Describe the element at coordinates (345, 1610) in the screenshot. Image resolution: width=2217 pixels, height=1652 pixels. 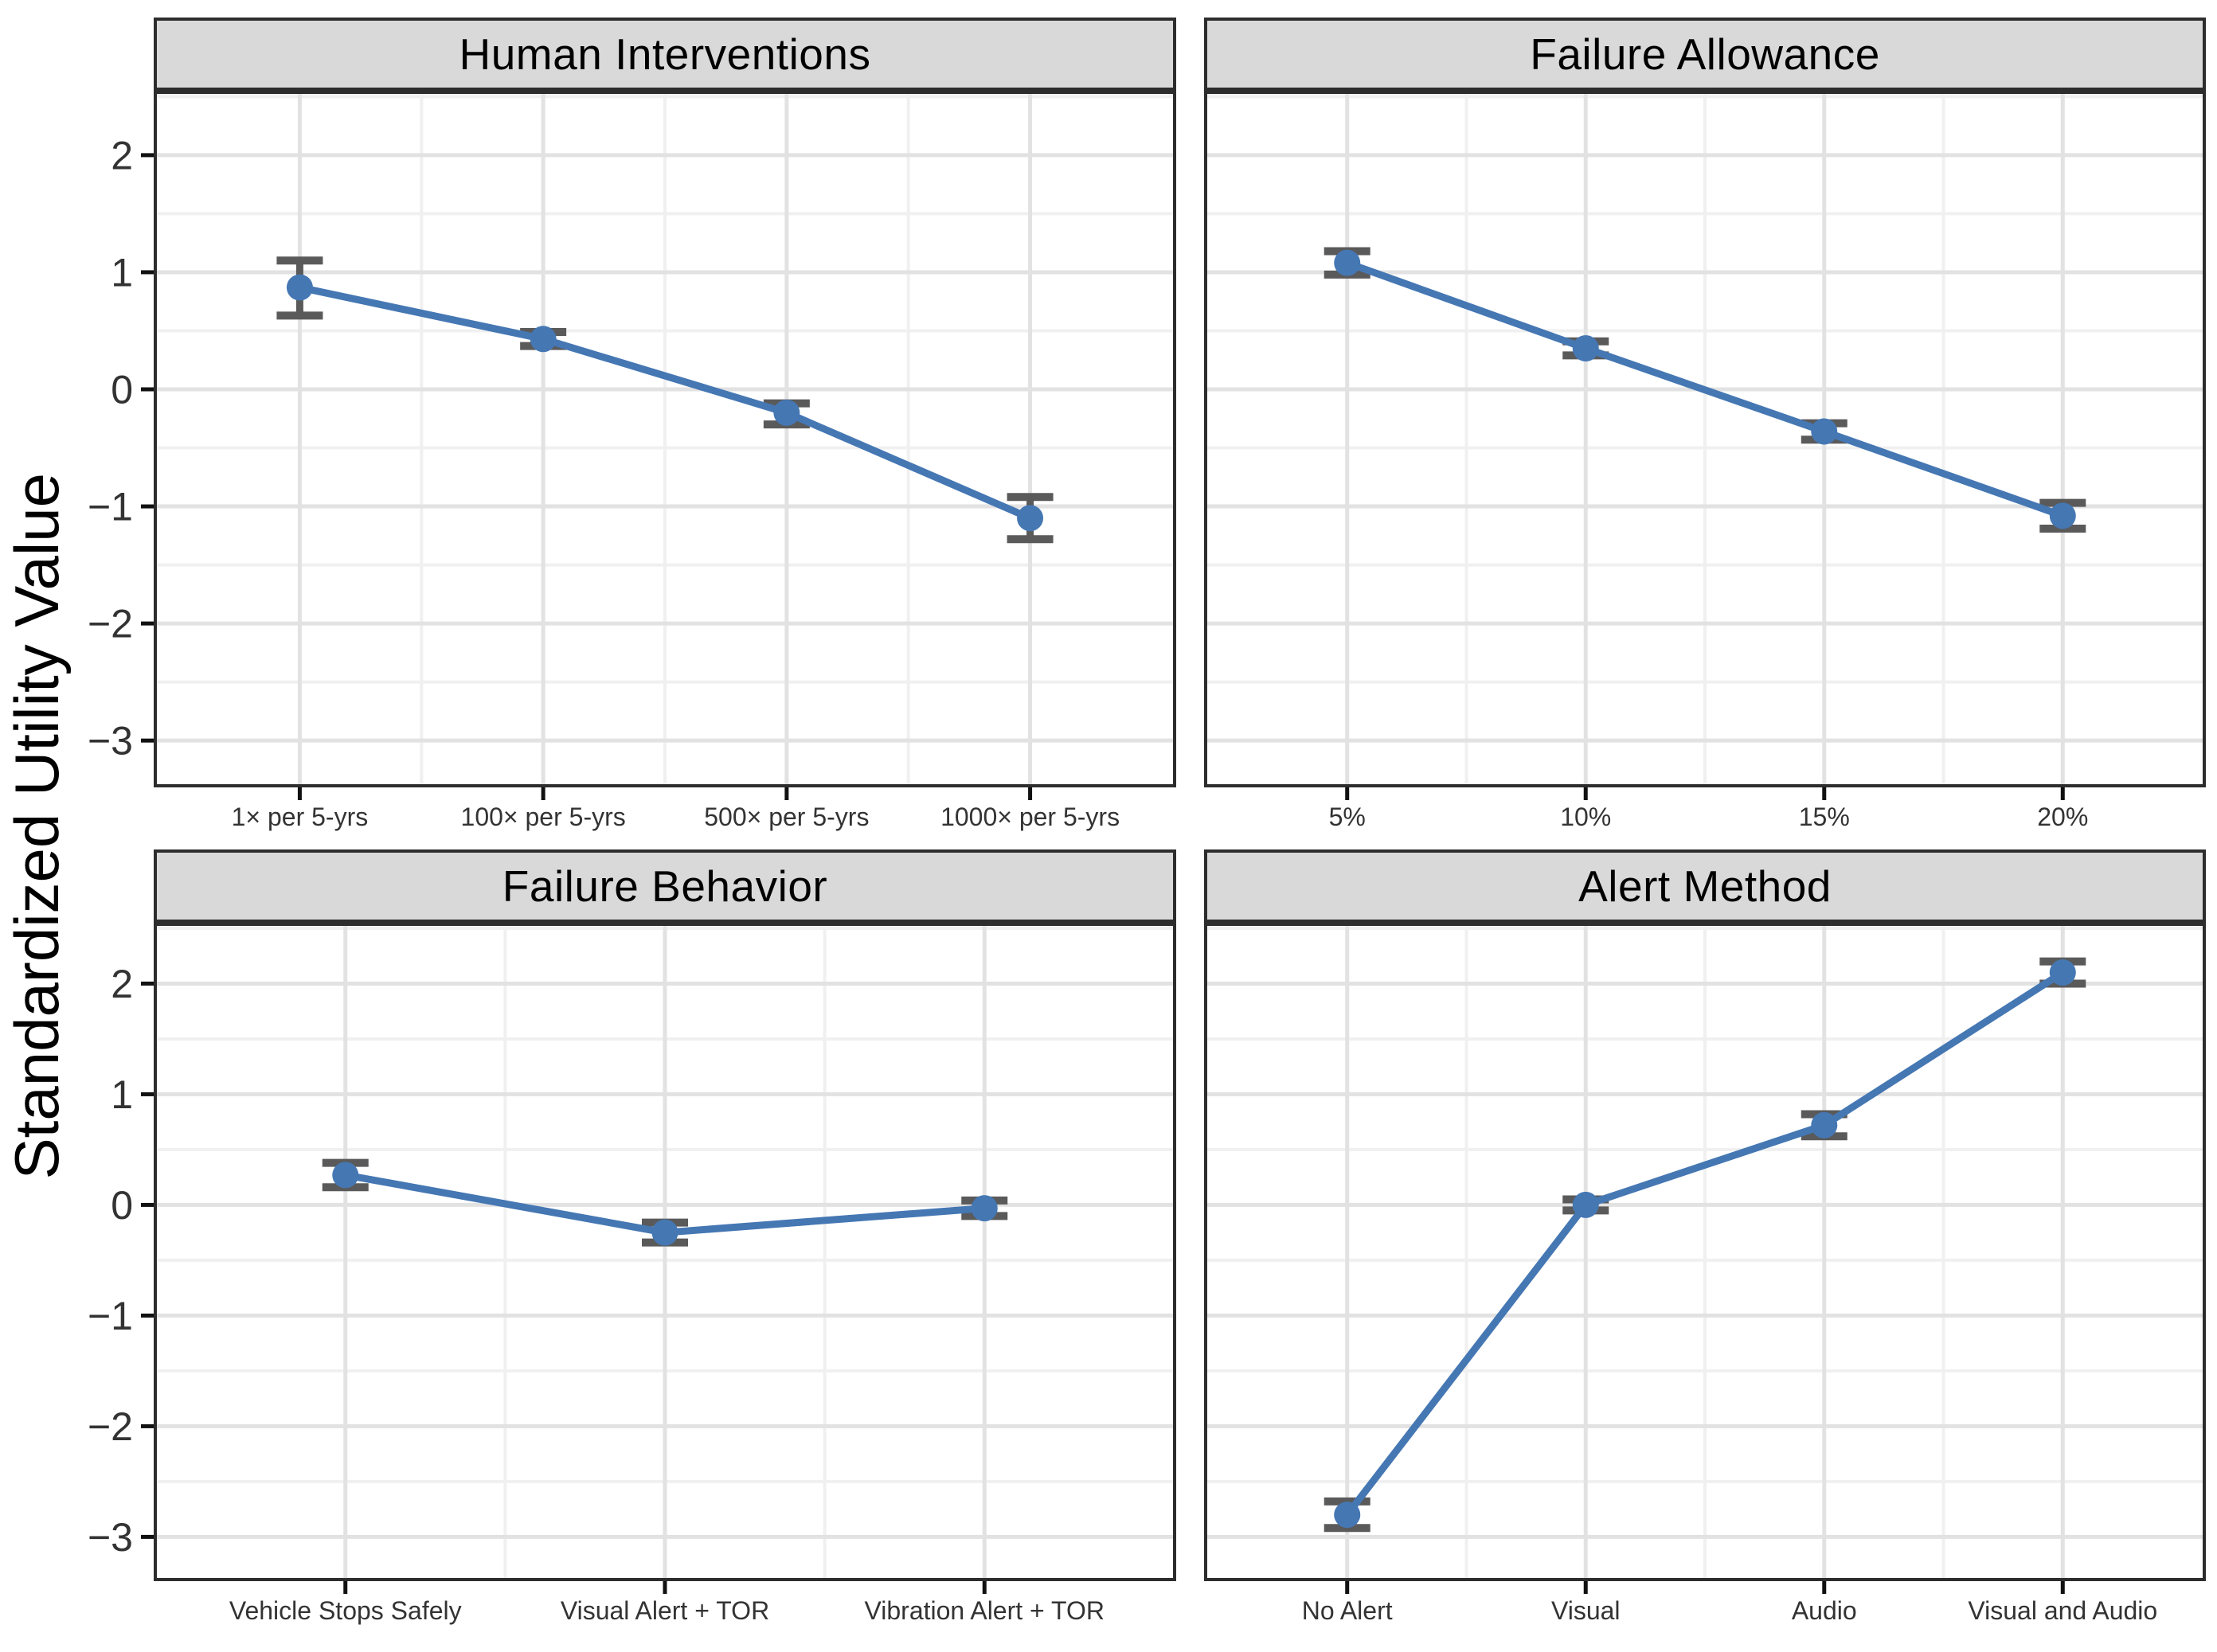
I see `x-tick-label: Vehicle Stops Safely` at that location.